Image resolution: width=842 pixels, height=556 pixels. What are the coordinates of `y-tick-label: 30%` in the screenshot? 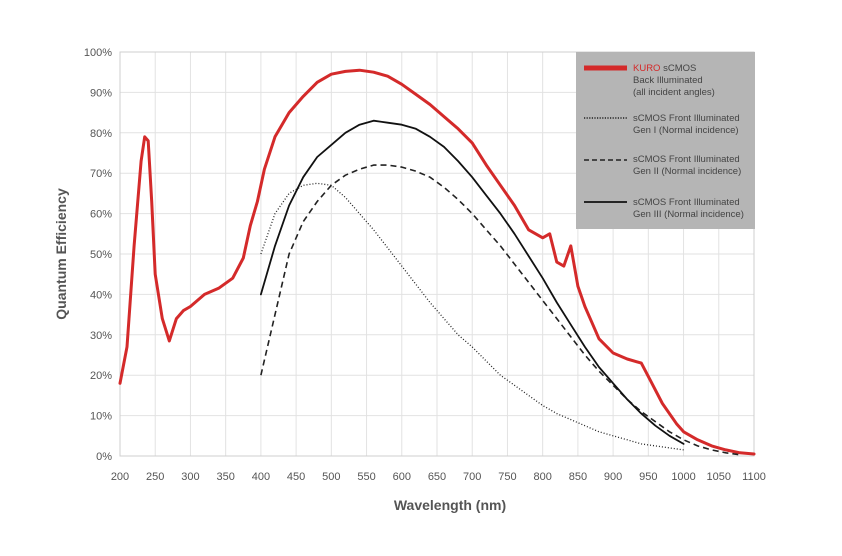 It's located at (101, 336).